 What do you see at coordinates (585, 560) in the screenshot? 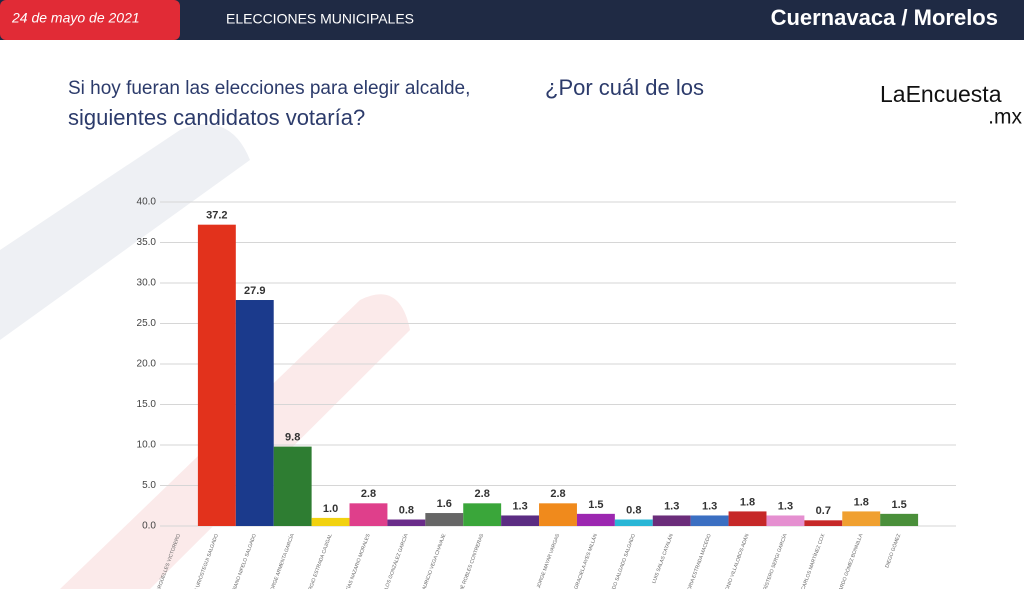
I see `x-tick-label: GRACIELA AYES MILLÁN` at bounding box center [585, 560].